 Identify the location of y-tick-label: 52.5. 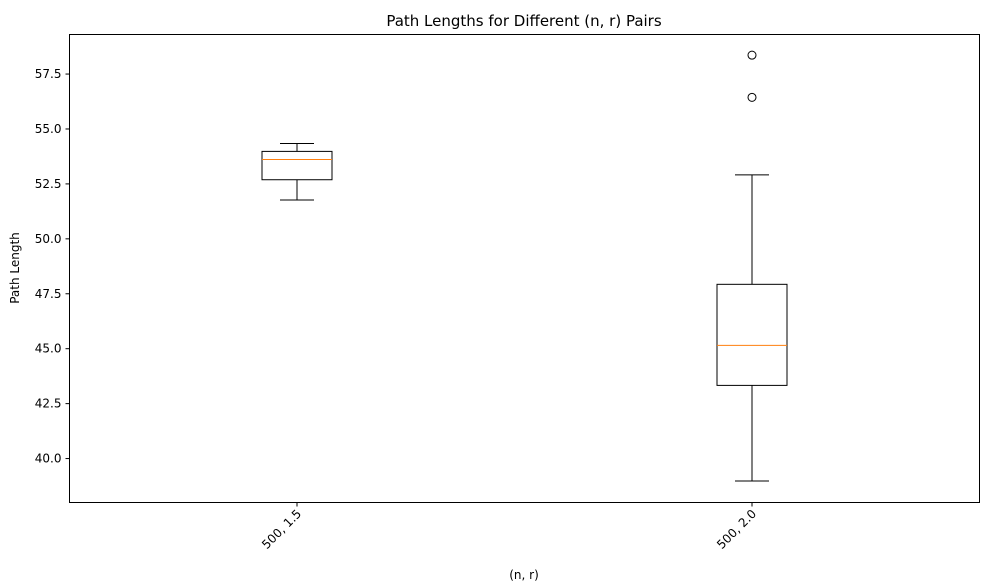
(48, 184).